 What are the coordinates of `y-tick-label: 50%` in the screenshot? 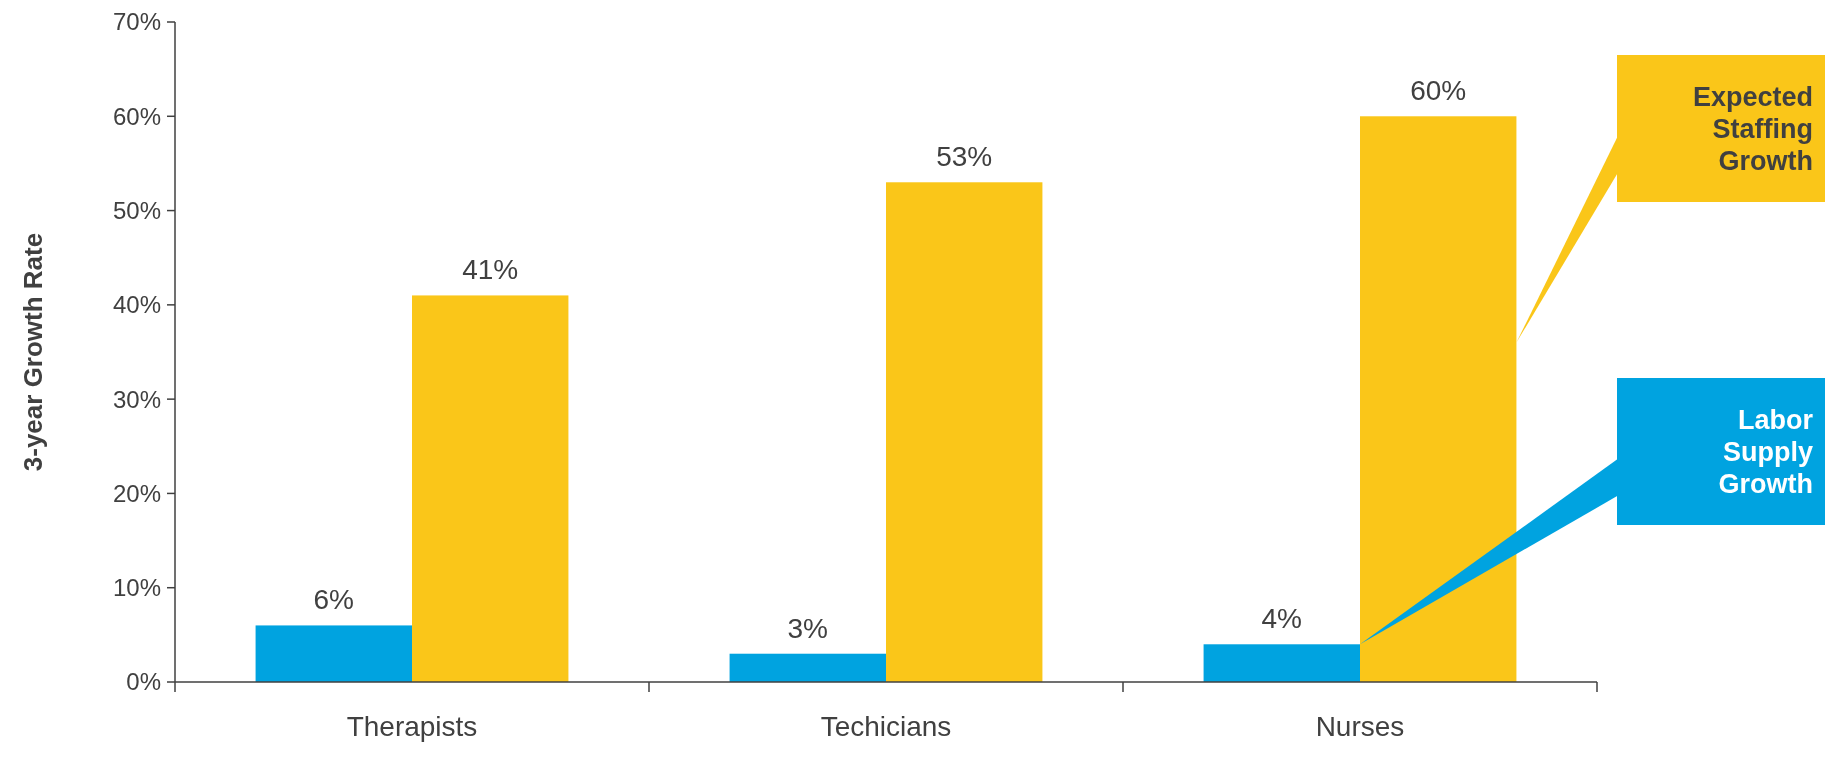 It's located at (136, 210).